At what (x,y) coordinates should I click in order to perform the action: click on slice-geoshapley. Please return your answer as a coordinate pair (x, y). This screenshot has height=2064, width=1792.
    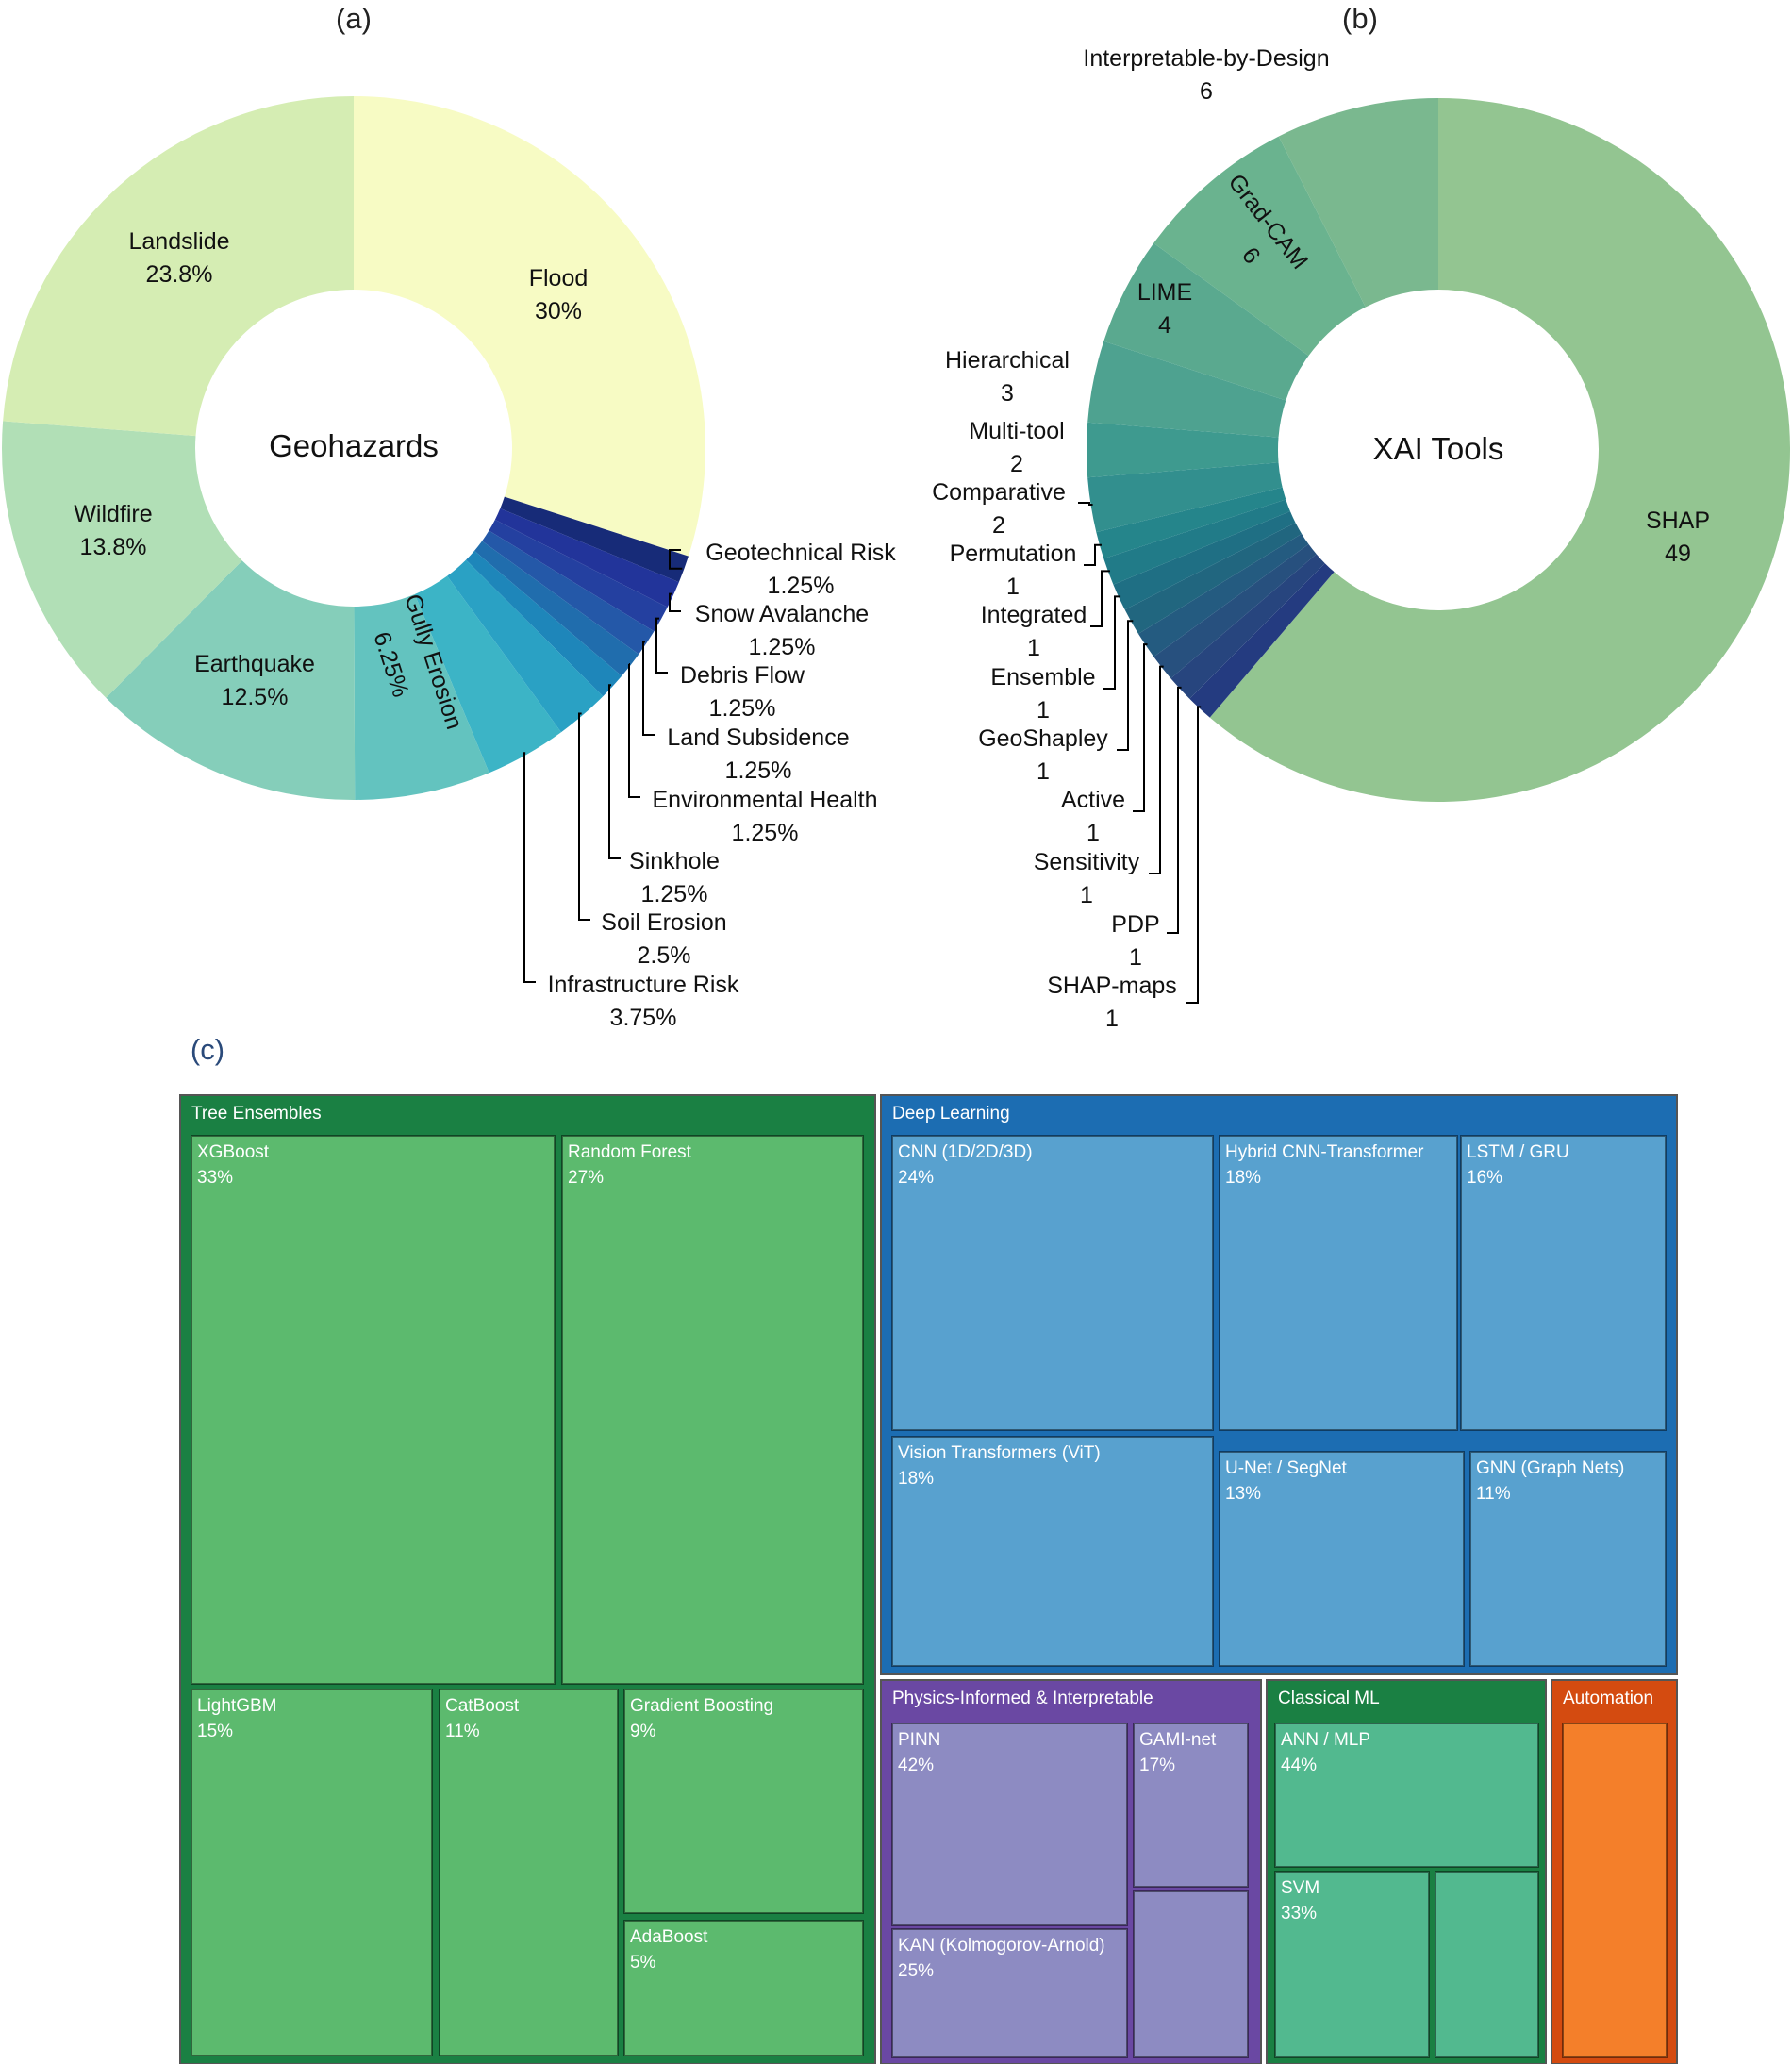
    Looking at the image, I should click on (1213, 578).